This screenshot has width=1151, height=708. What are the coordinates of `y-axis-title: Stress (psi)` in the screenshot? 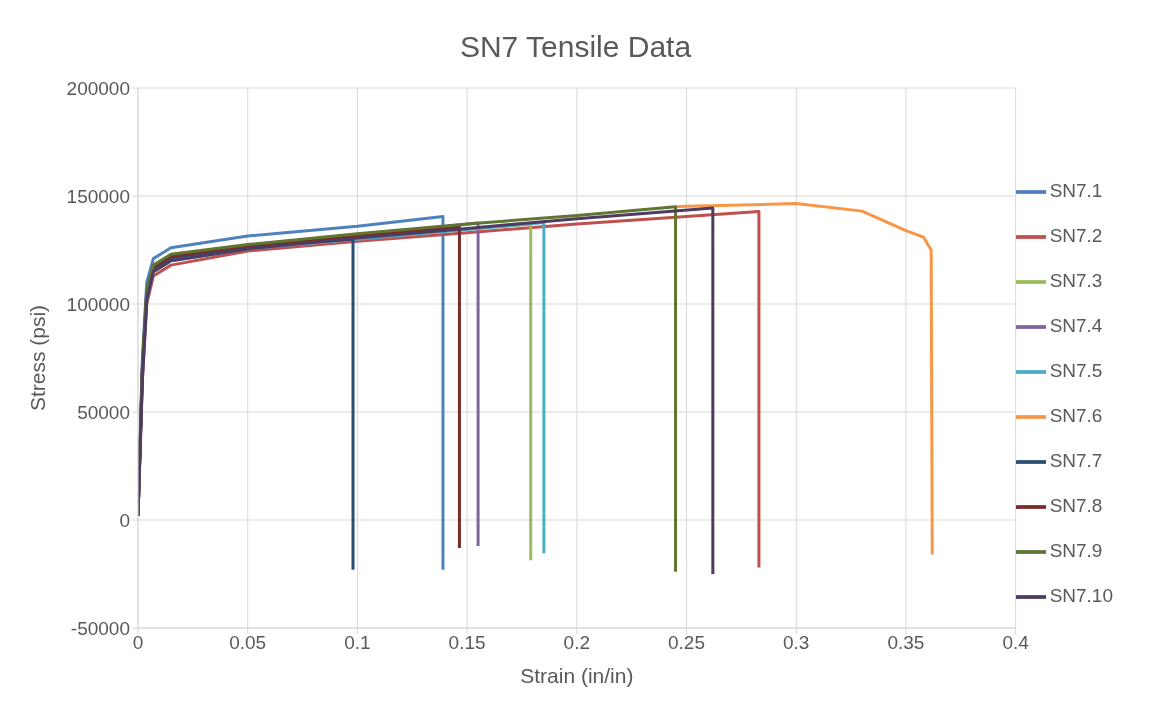 It's located at (38, 358).